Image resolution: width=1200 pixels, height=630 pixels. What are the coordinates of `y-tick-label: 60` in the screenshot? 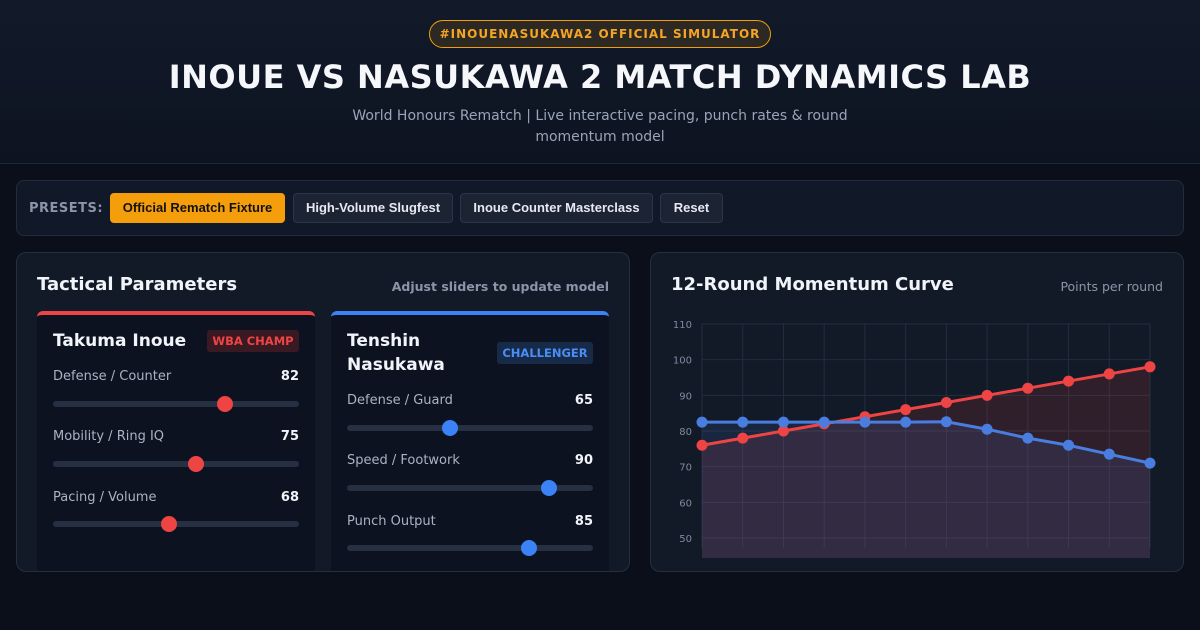 It's located at (685, 503).